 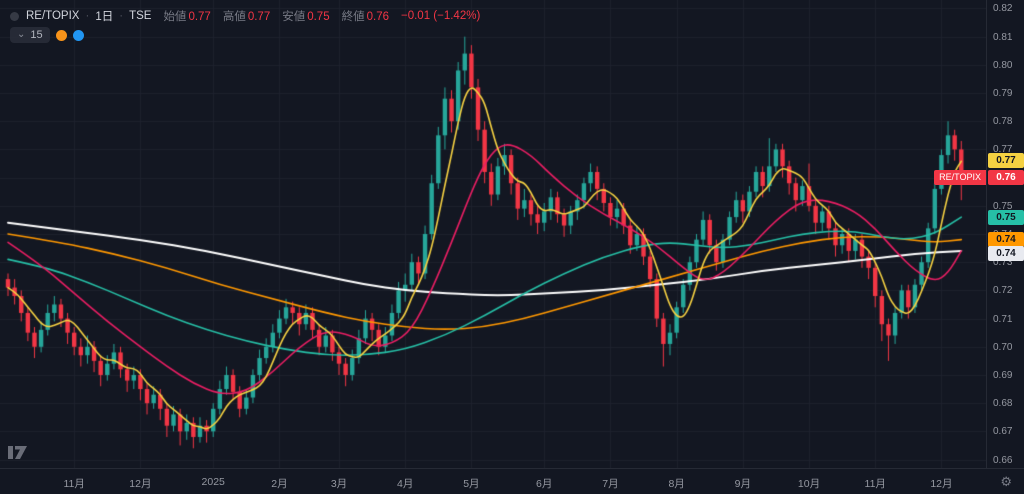 I want to click on ohlc-open: 始値 0.77, so click(x=187, y=17).